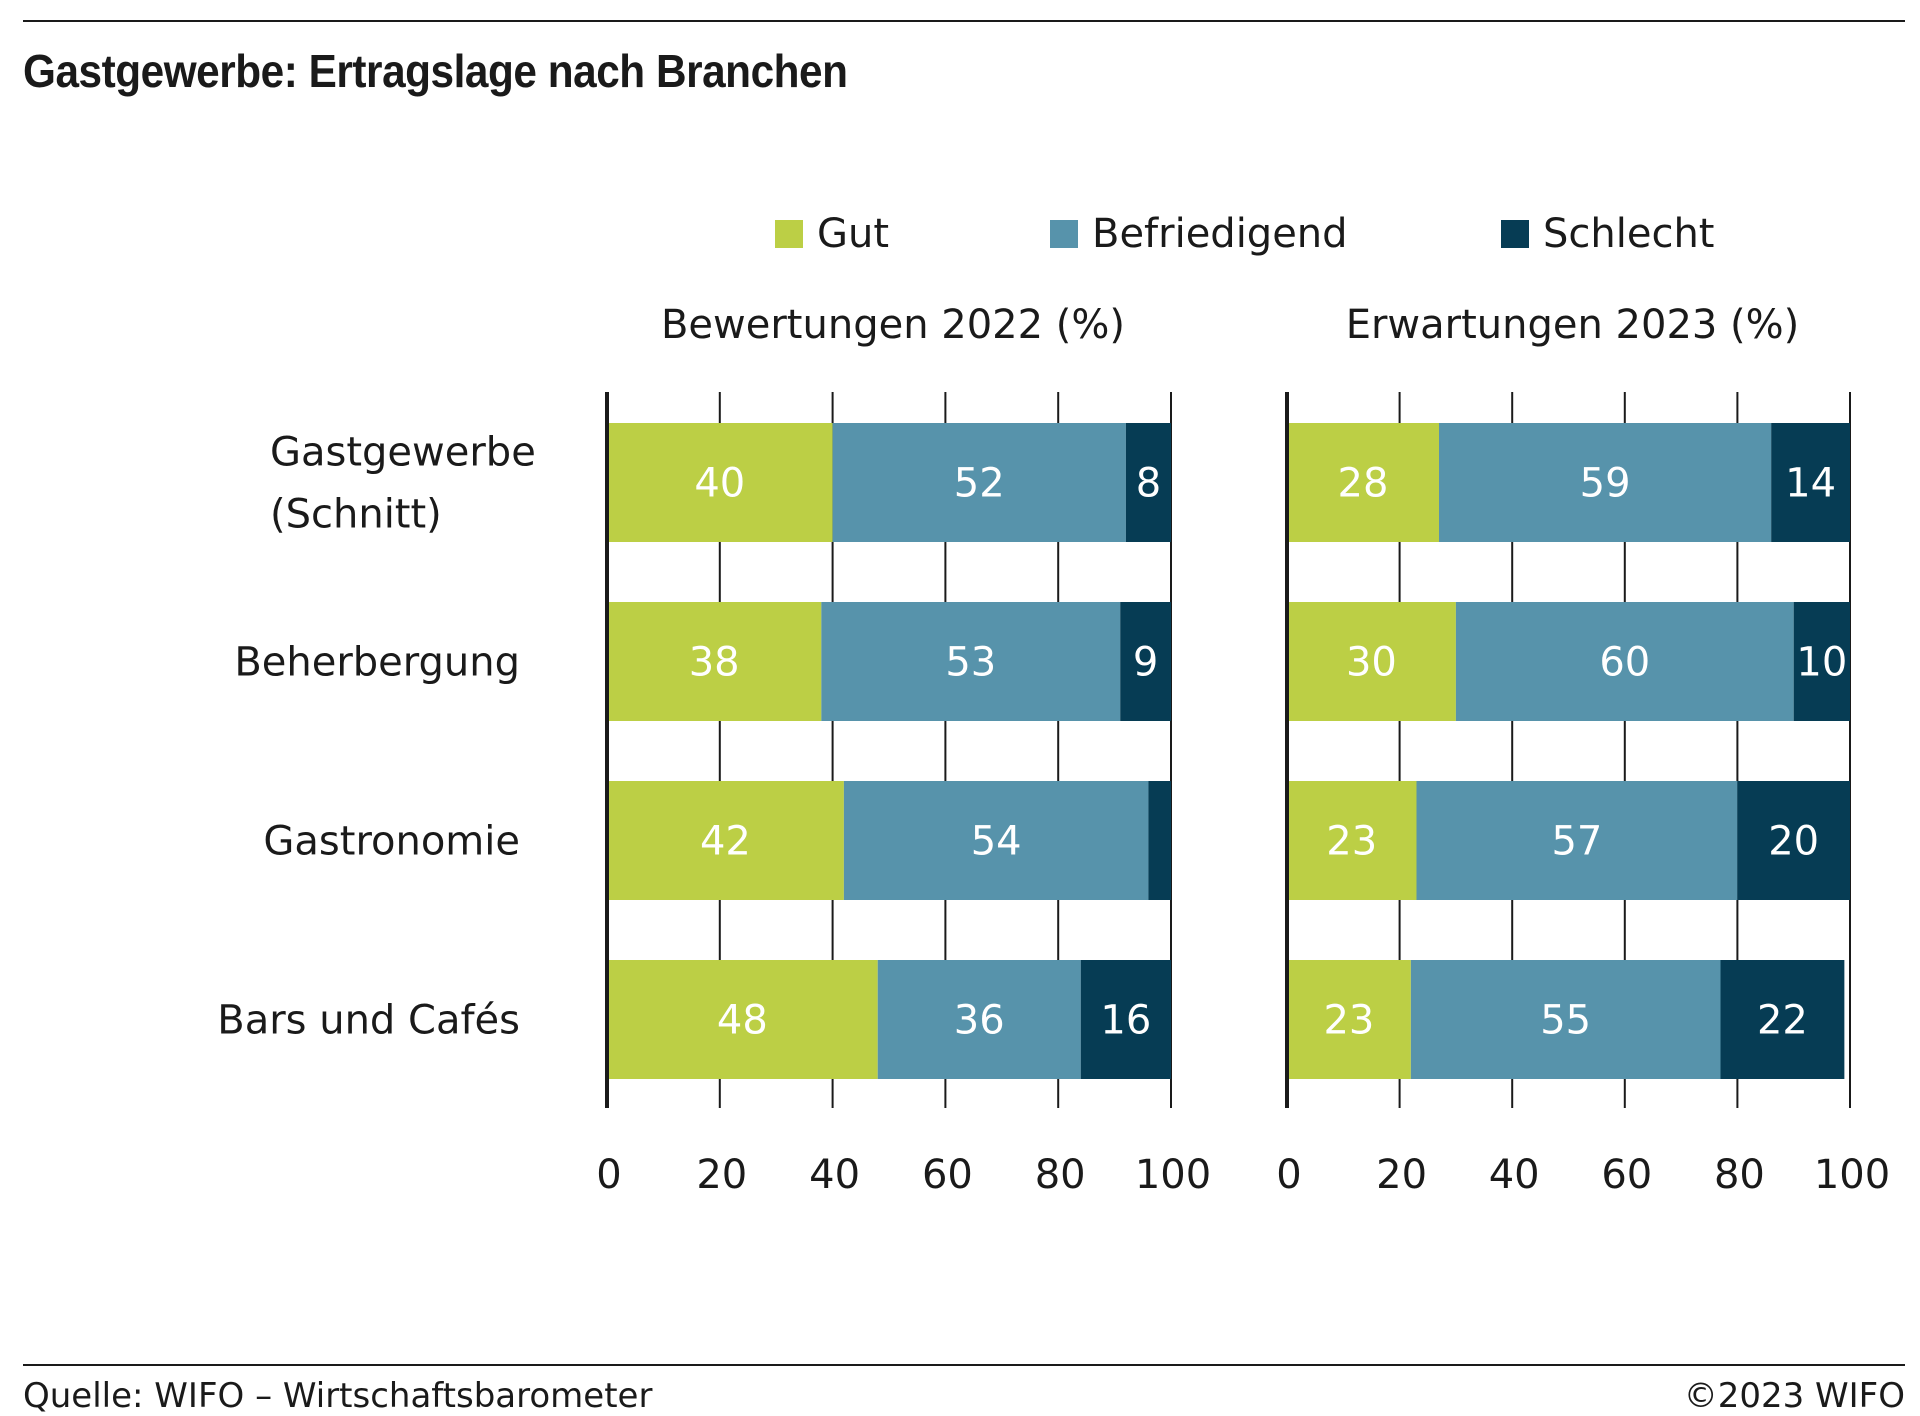  I want to click on category-label-schnitt: (Schnitt), so click(356, 515).